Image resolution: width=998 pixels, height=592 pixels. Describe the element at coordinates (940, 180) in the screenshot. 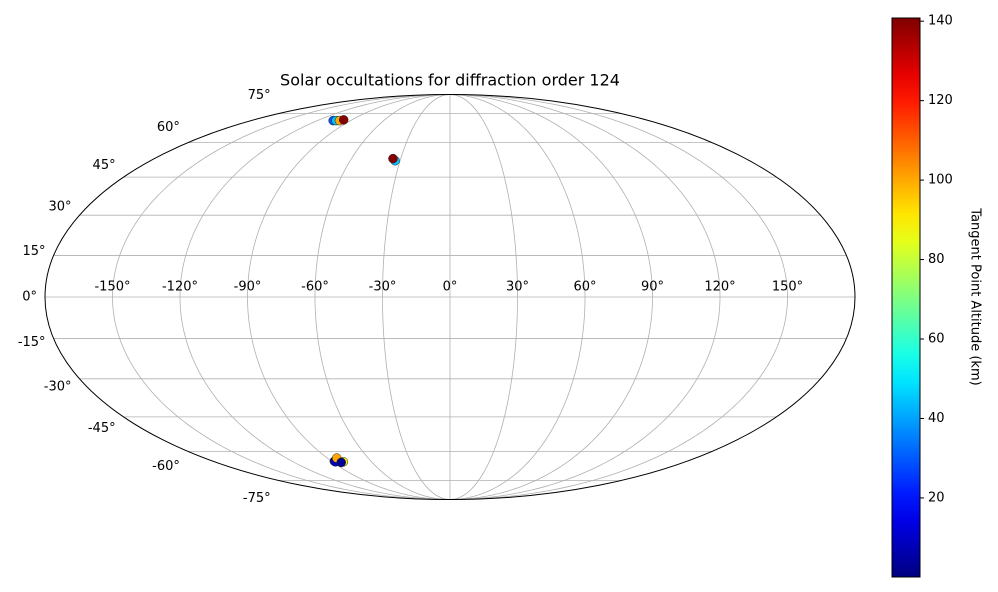

I see `colorbar-tick-label: 100` at that location.